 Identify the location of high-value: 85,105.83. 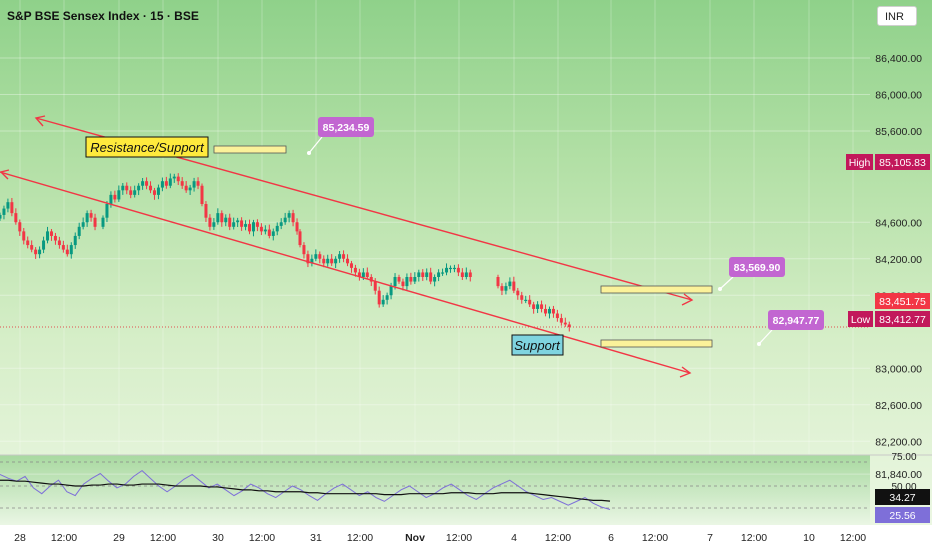
(902, 163).